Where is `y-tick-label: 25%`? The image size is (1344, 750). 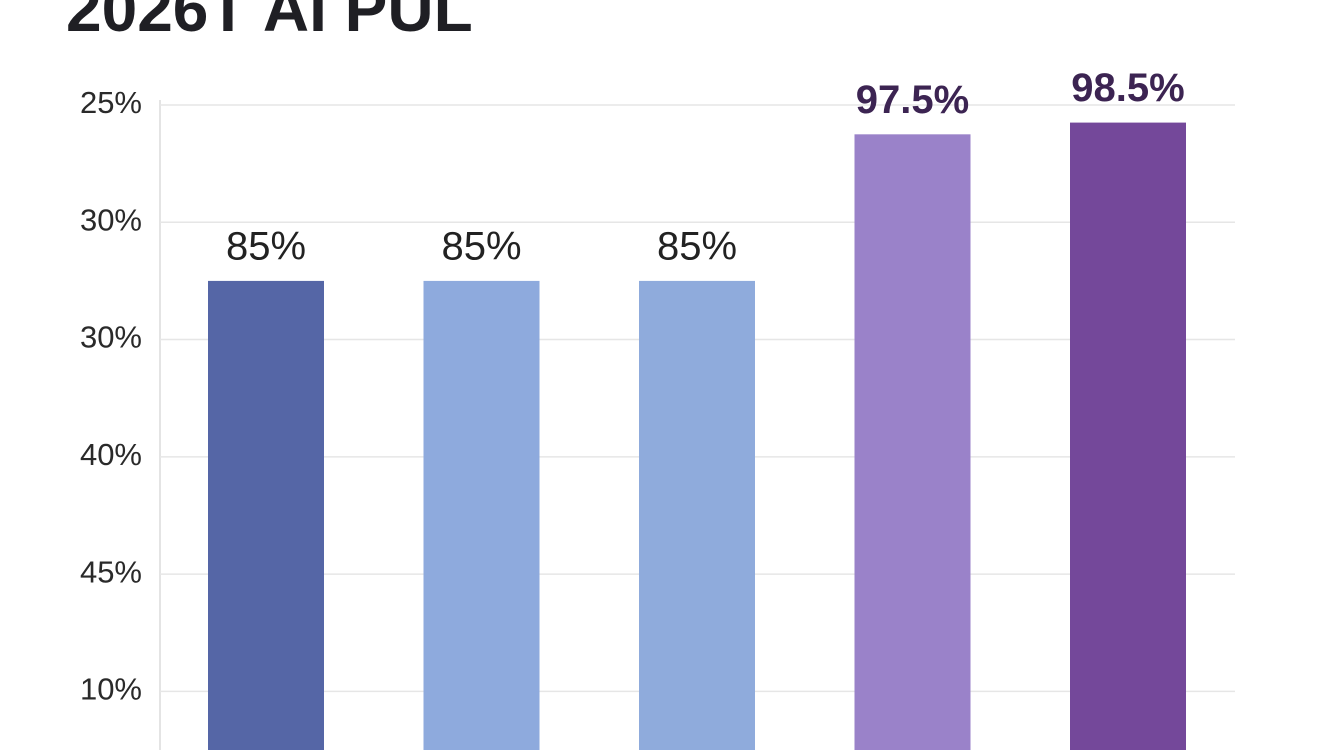 y-tick-label: 25% is located at coordinates (111, 102).